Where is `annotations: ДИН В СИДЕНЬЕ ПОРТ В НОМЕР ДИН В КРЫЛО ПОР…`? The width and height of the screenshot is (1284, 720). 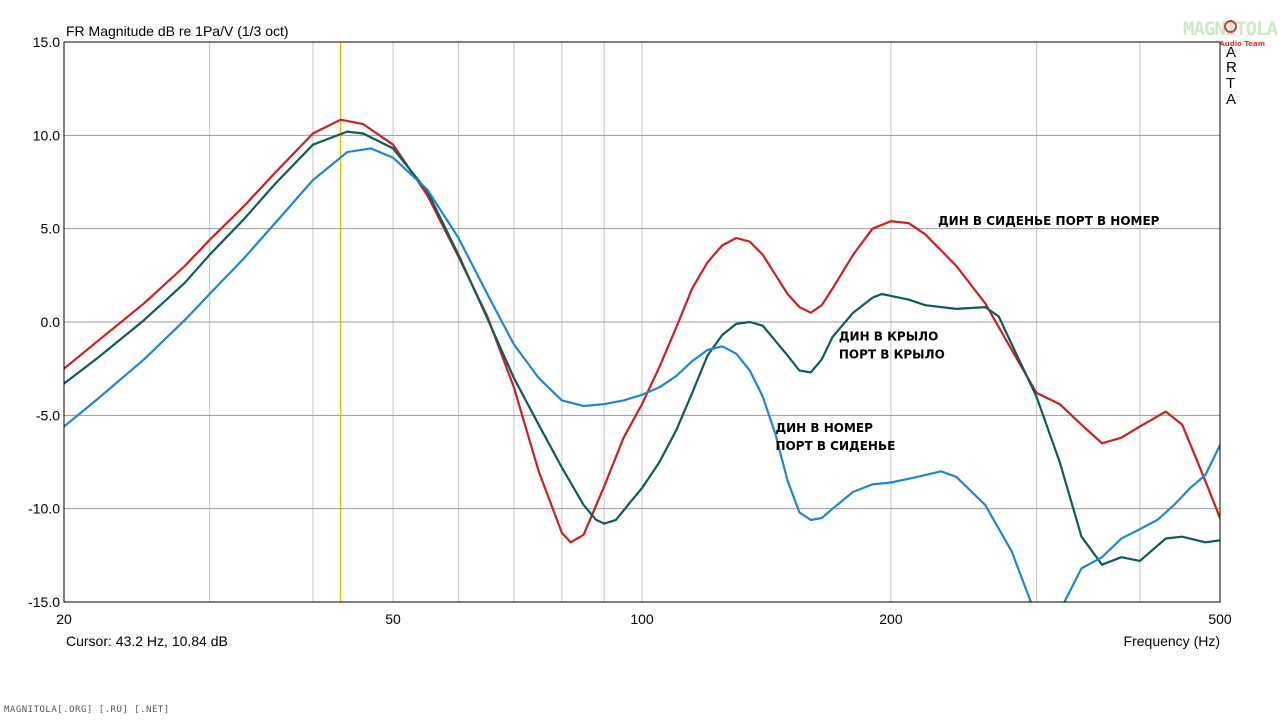 annotations: ДИН В СИДЕНЬЕ ПОРТ В НОМЕР ДИН В КРЫЛО ПОР… is located at coordinates (967, 333).